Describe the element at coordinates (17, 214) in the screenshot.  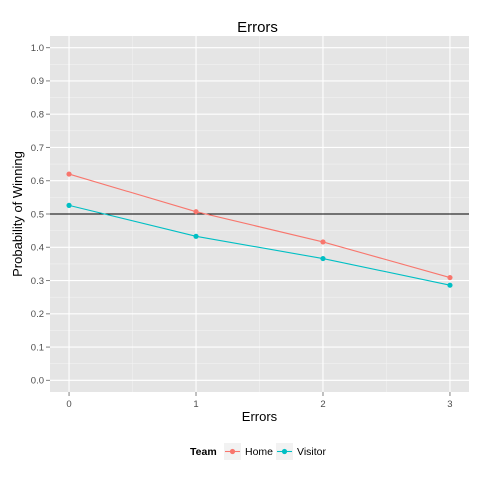
I see `y-axis-title: Probability of Winning` at that location.